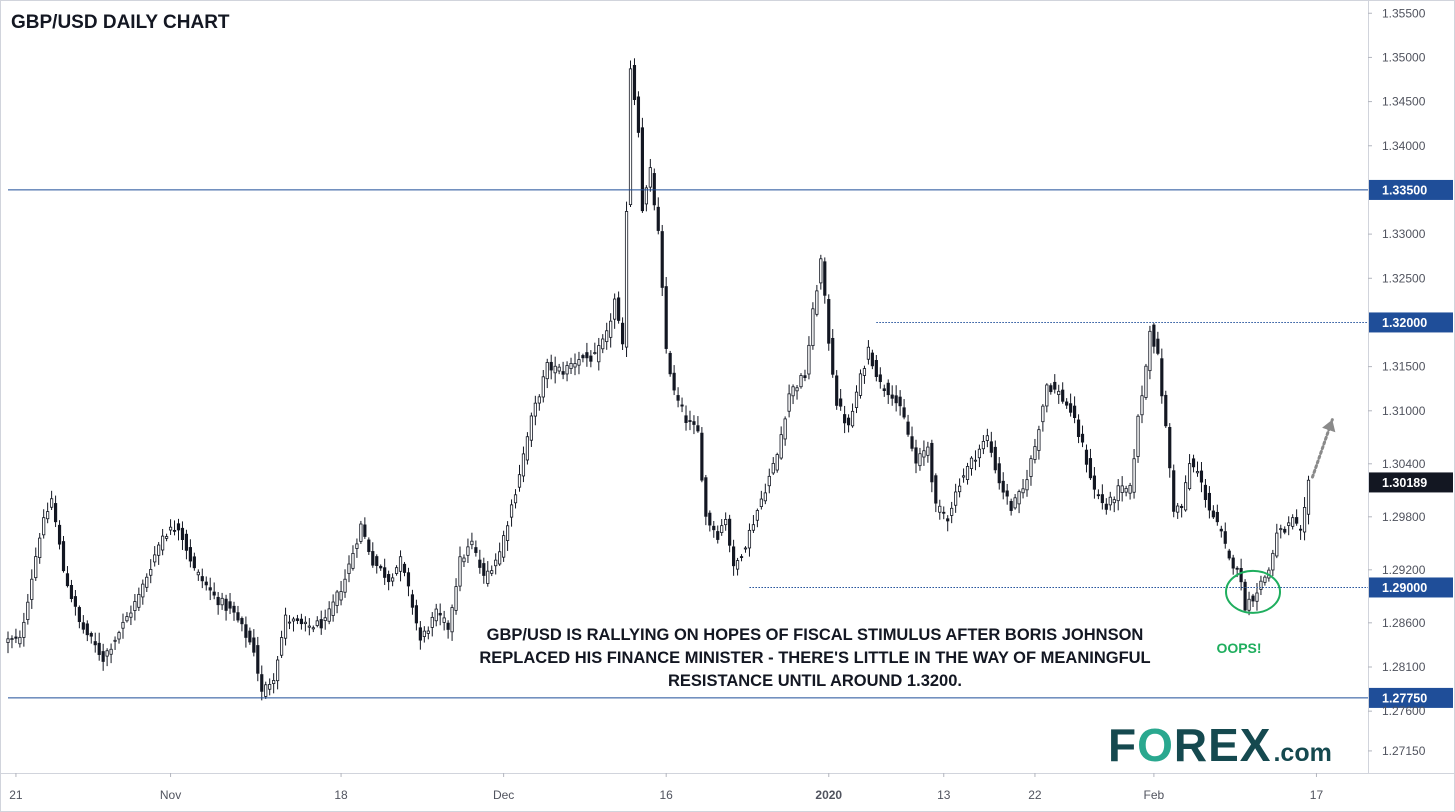  What do you see at coordinates (1411, 697) in the screenshot?
I see `support-1-2775-tag` at bounding box center [1411, 697].